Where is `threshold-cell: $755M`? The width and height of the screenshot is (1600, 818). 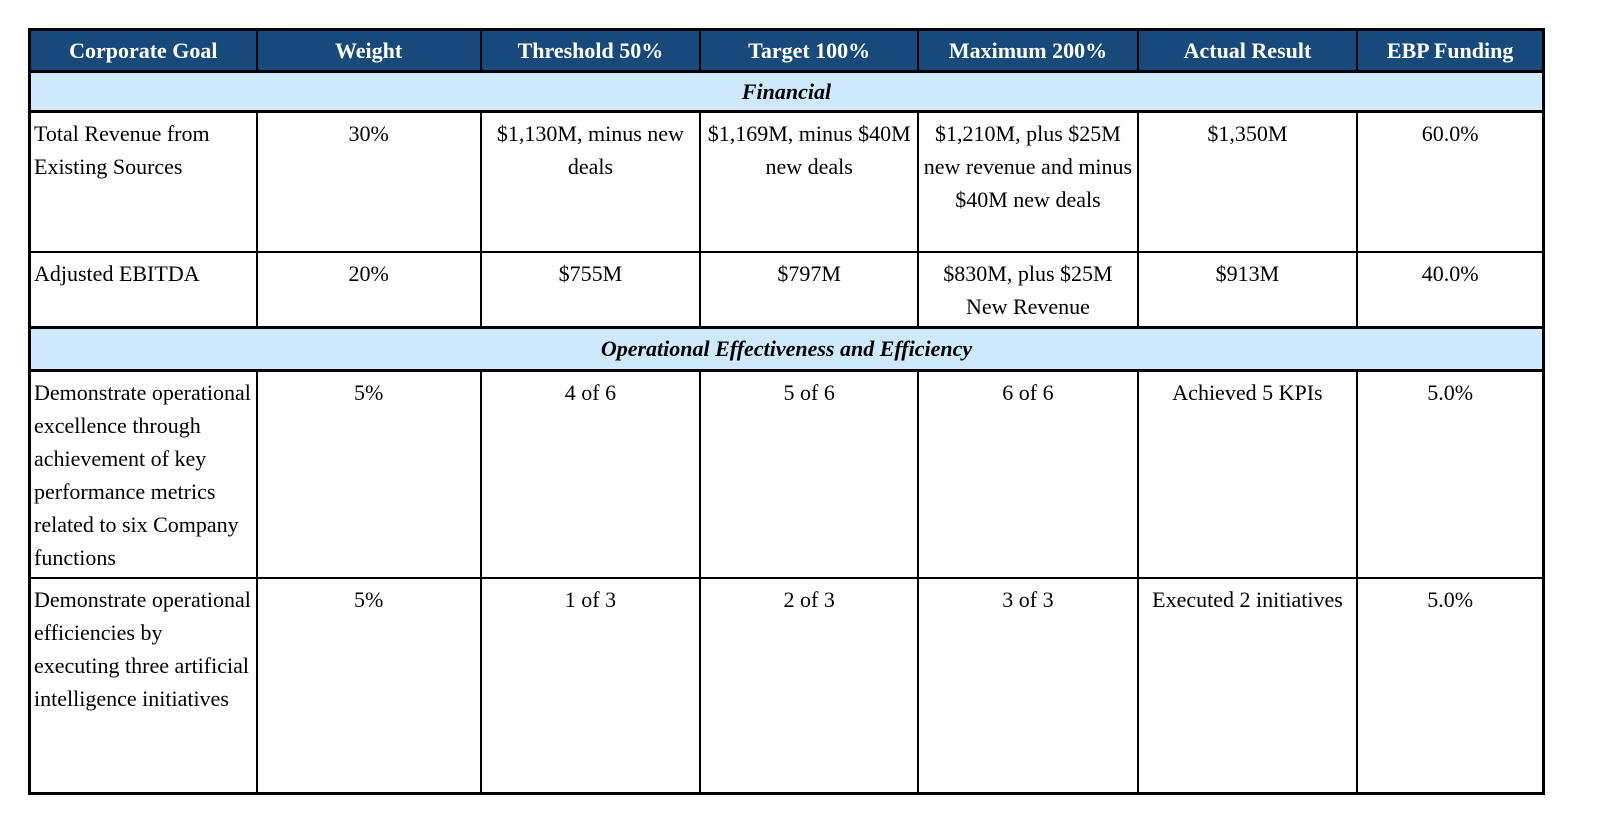 threshold-cell: $755M is located at coordinates (590, 289).